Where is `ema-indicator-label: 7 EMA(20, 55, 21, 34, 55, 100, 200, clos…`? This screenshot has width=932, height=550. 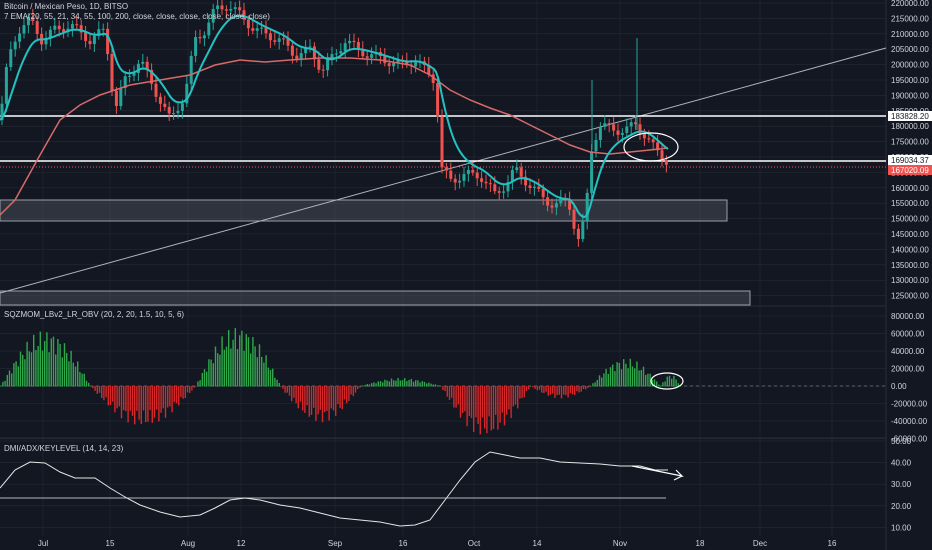 ema-indicator-label: 7 EMA(20, 55, 21, 34, 55, 100, 200, clos… is located at coordinates (137, 16).